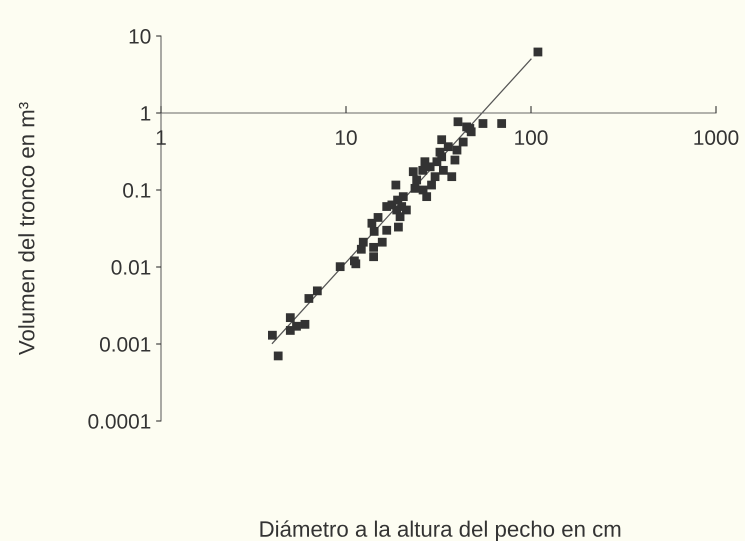  What do you see at coordinates (131, 267) in the screenshot?
I see `y-tick-label: 0.01` at bounding box center [131, 267].